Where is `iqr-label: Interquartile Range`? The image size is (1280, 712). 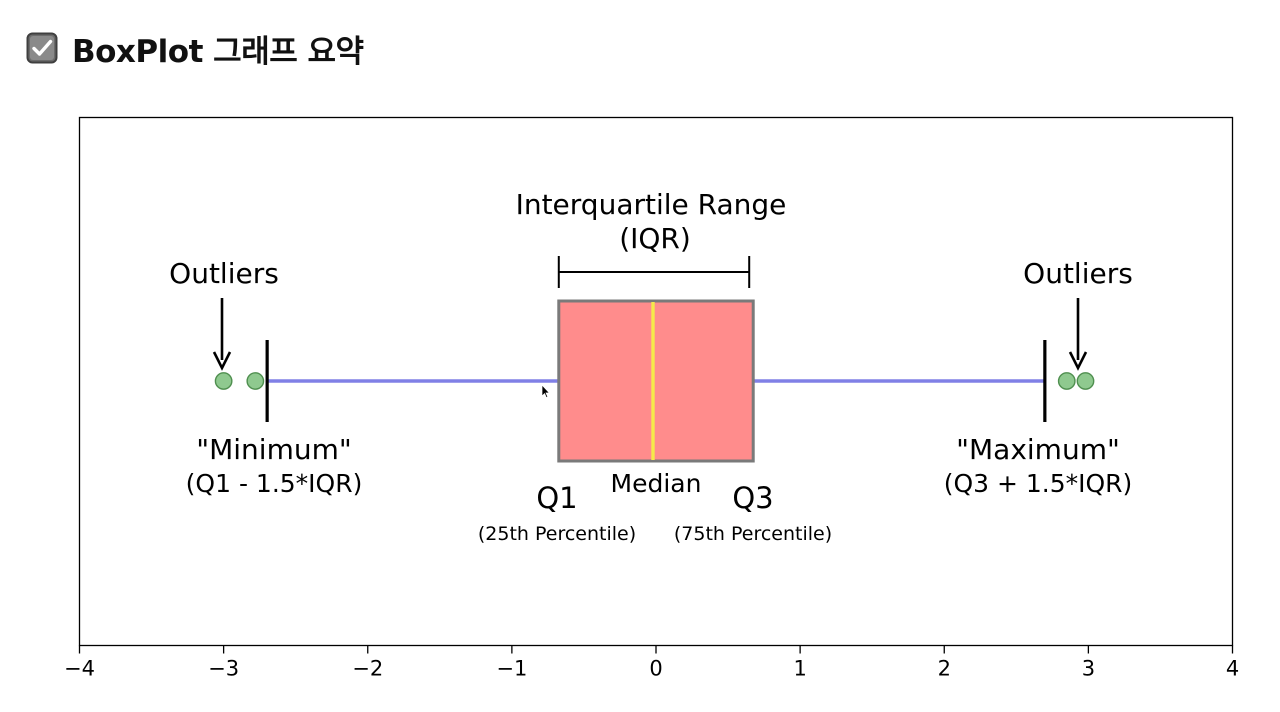 iqr-label: Interquartile Range is located at coordinates (651, 204).